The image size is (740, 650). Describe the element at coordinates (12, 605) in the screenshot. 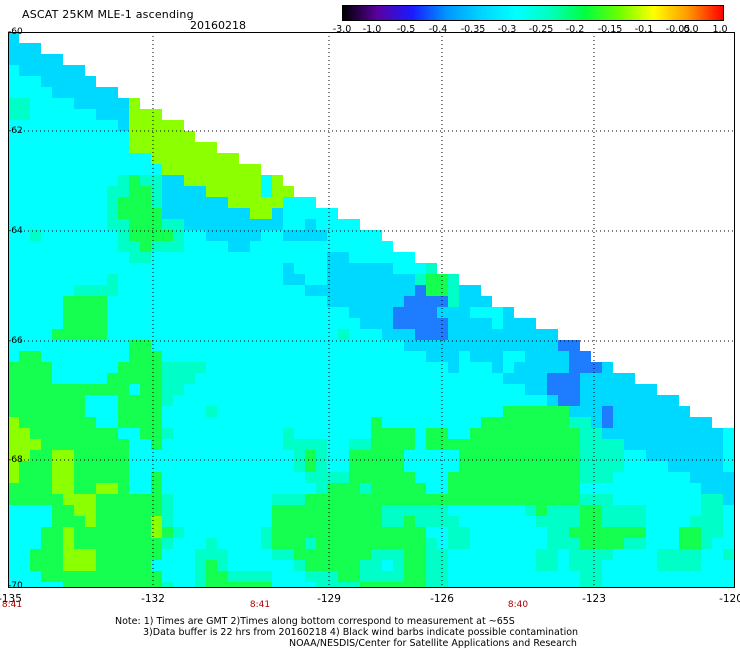

I see `time-label: 8:41` at that location.